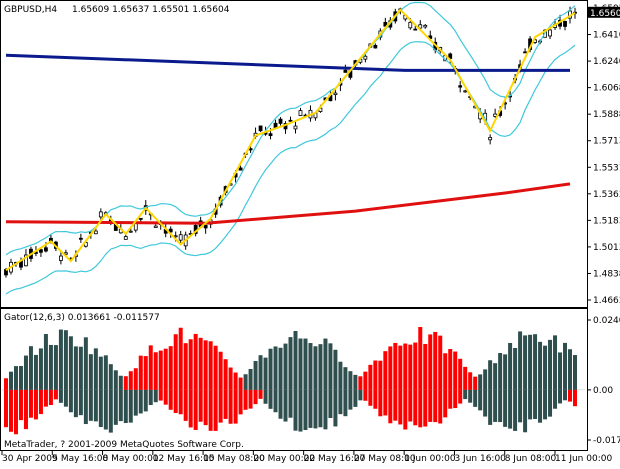  What do you see at coordinates (30, 459) in the screenshot?
I see `time-tick-label: 30 Apr 2009` at bounding box center [30, 459].